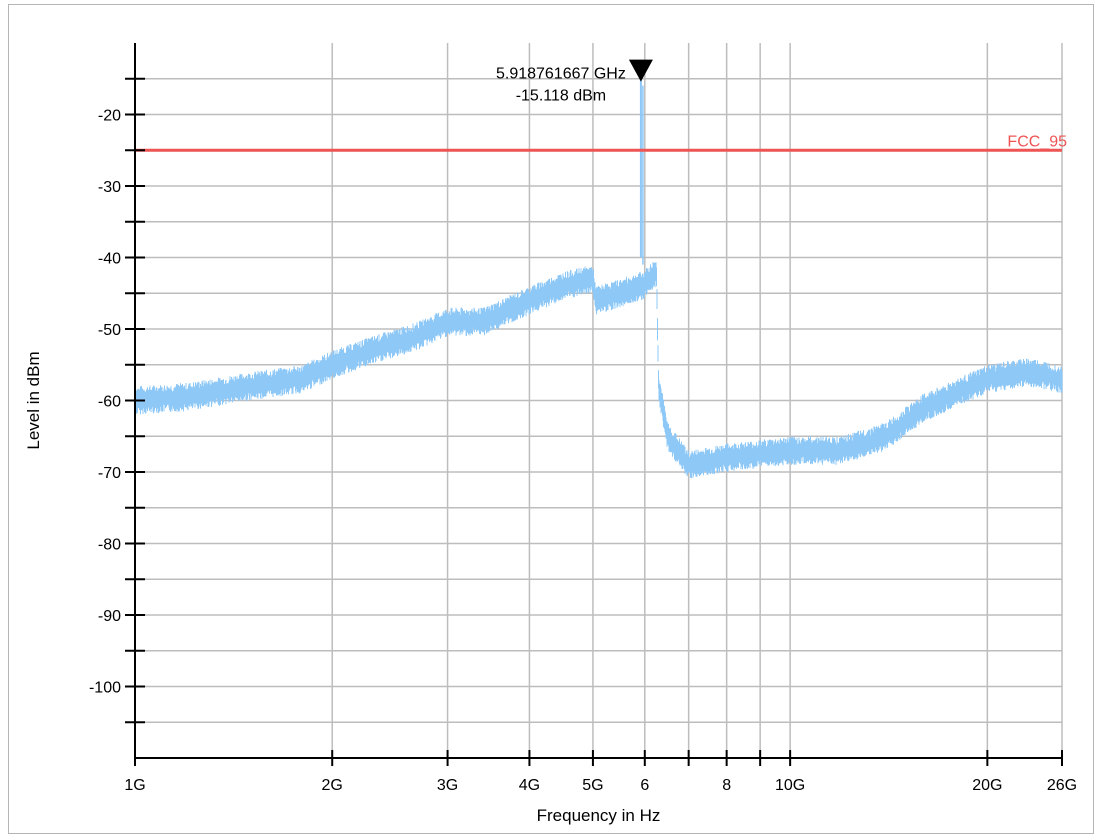 This screenshot has height=838, width=1104. What do you see at coordinates (109, 402) in the screenshot?
I see `y-tick-label: -60` at bounding box center [109, 402].